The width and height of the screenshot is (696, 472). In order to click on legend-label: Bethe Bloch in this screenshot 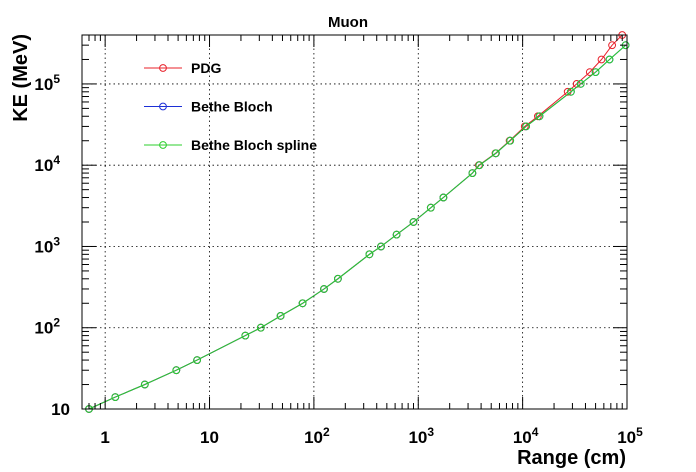, I will do `click(232, 107)`.